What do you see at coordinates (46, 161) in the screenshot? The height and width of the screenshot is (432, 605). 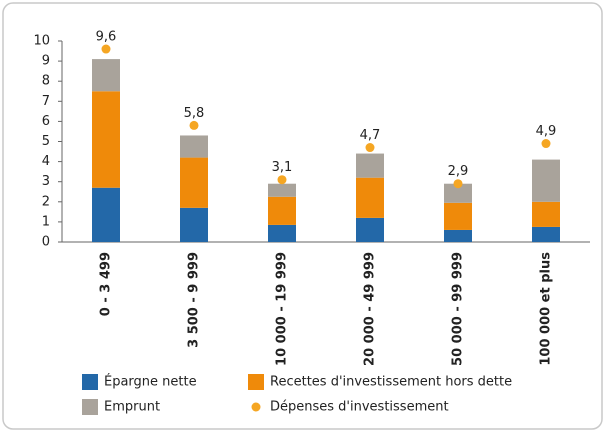 I see `y-tick-label: 4` at bounding box center [46, 161].